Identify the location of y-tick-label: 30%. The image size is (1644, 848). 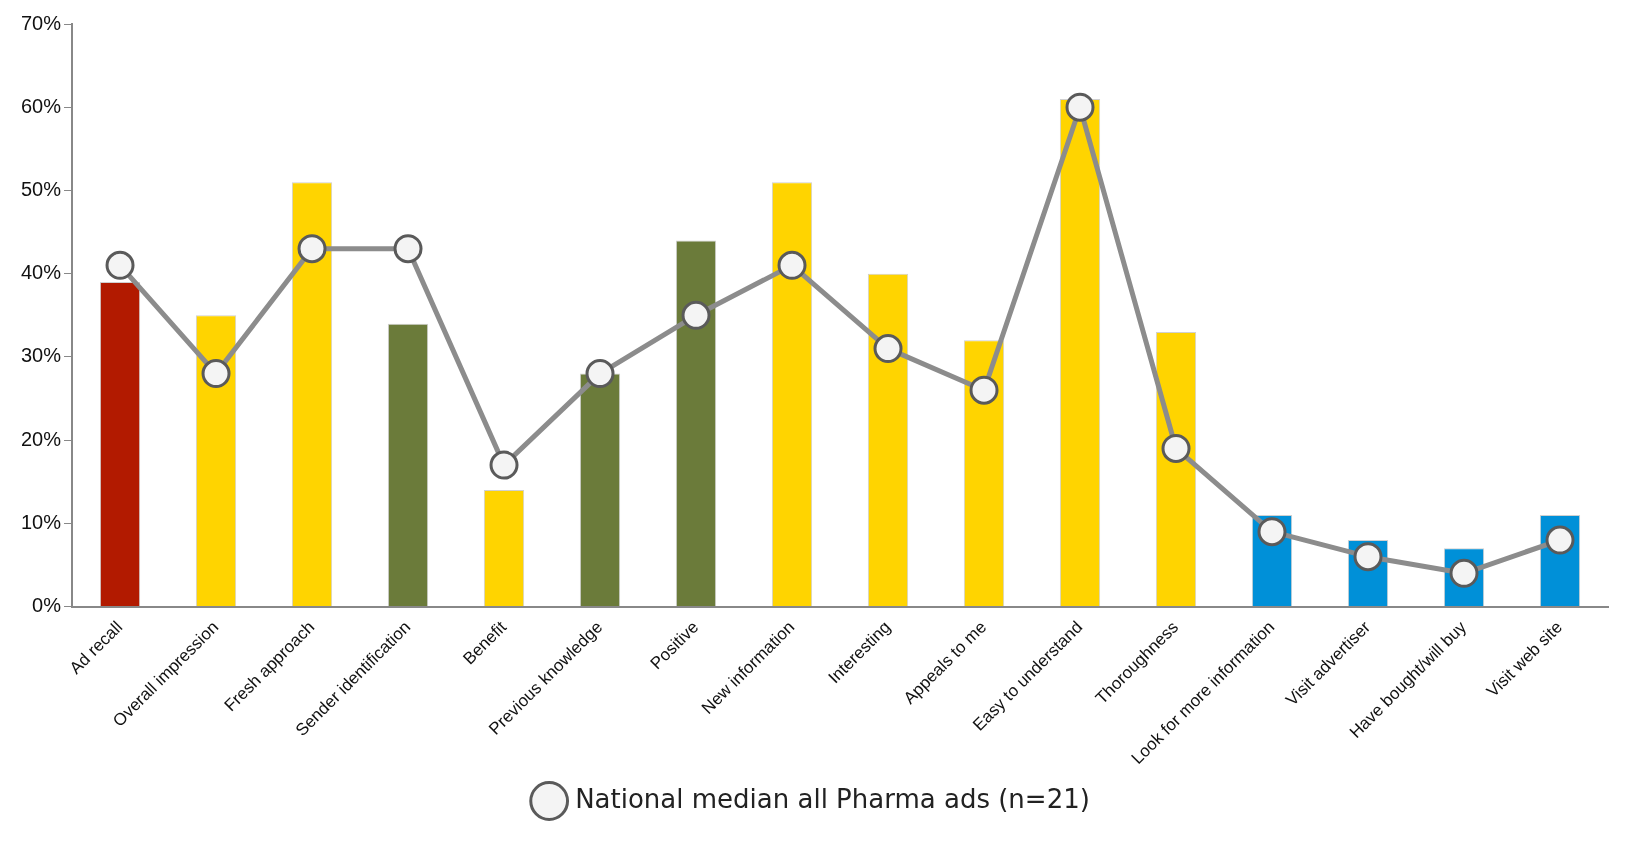
(41, 355).